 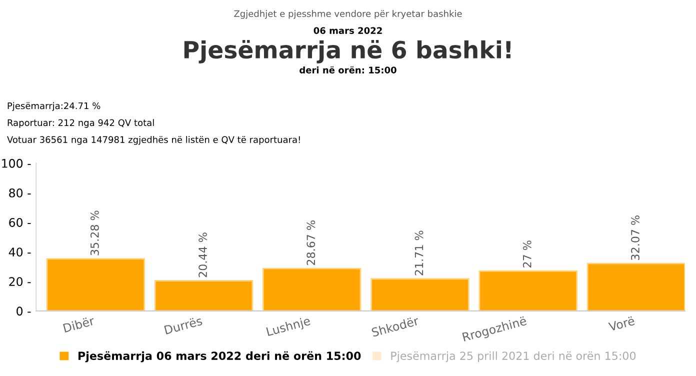 What do you see at coordinates (20, 222) in the screenshot?
I see `y-tick-label: 60 -` at bounding box center [20, 222].